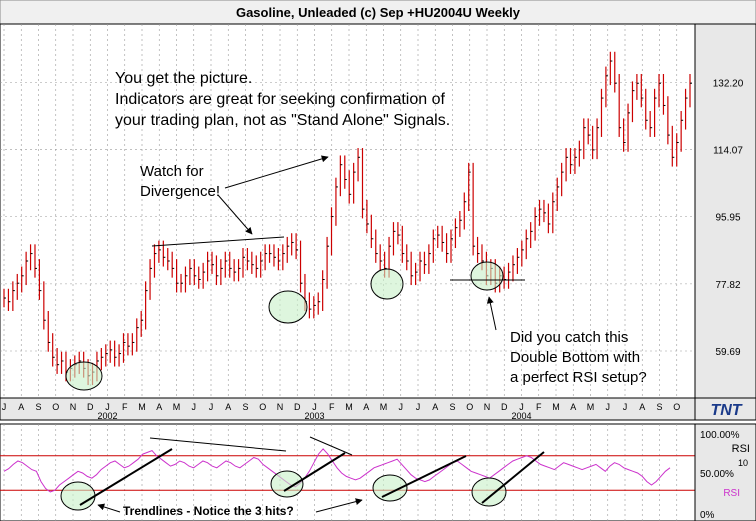 This screenshot has height=521, width=756. I want to click on price-tick-labels: 59.69 77.82 95.95 114.07 132.20, so click(728, 219).